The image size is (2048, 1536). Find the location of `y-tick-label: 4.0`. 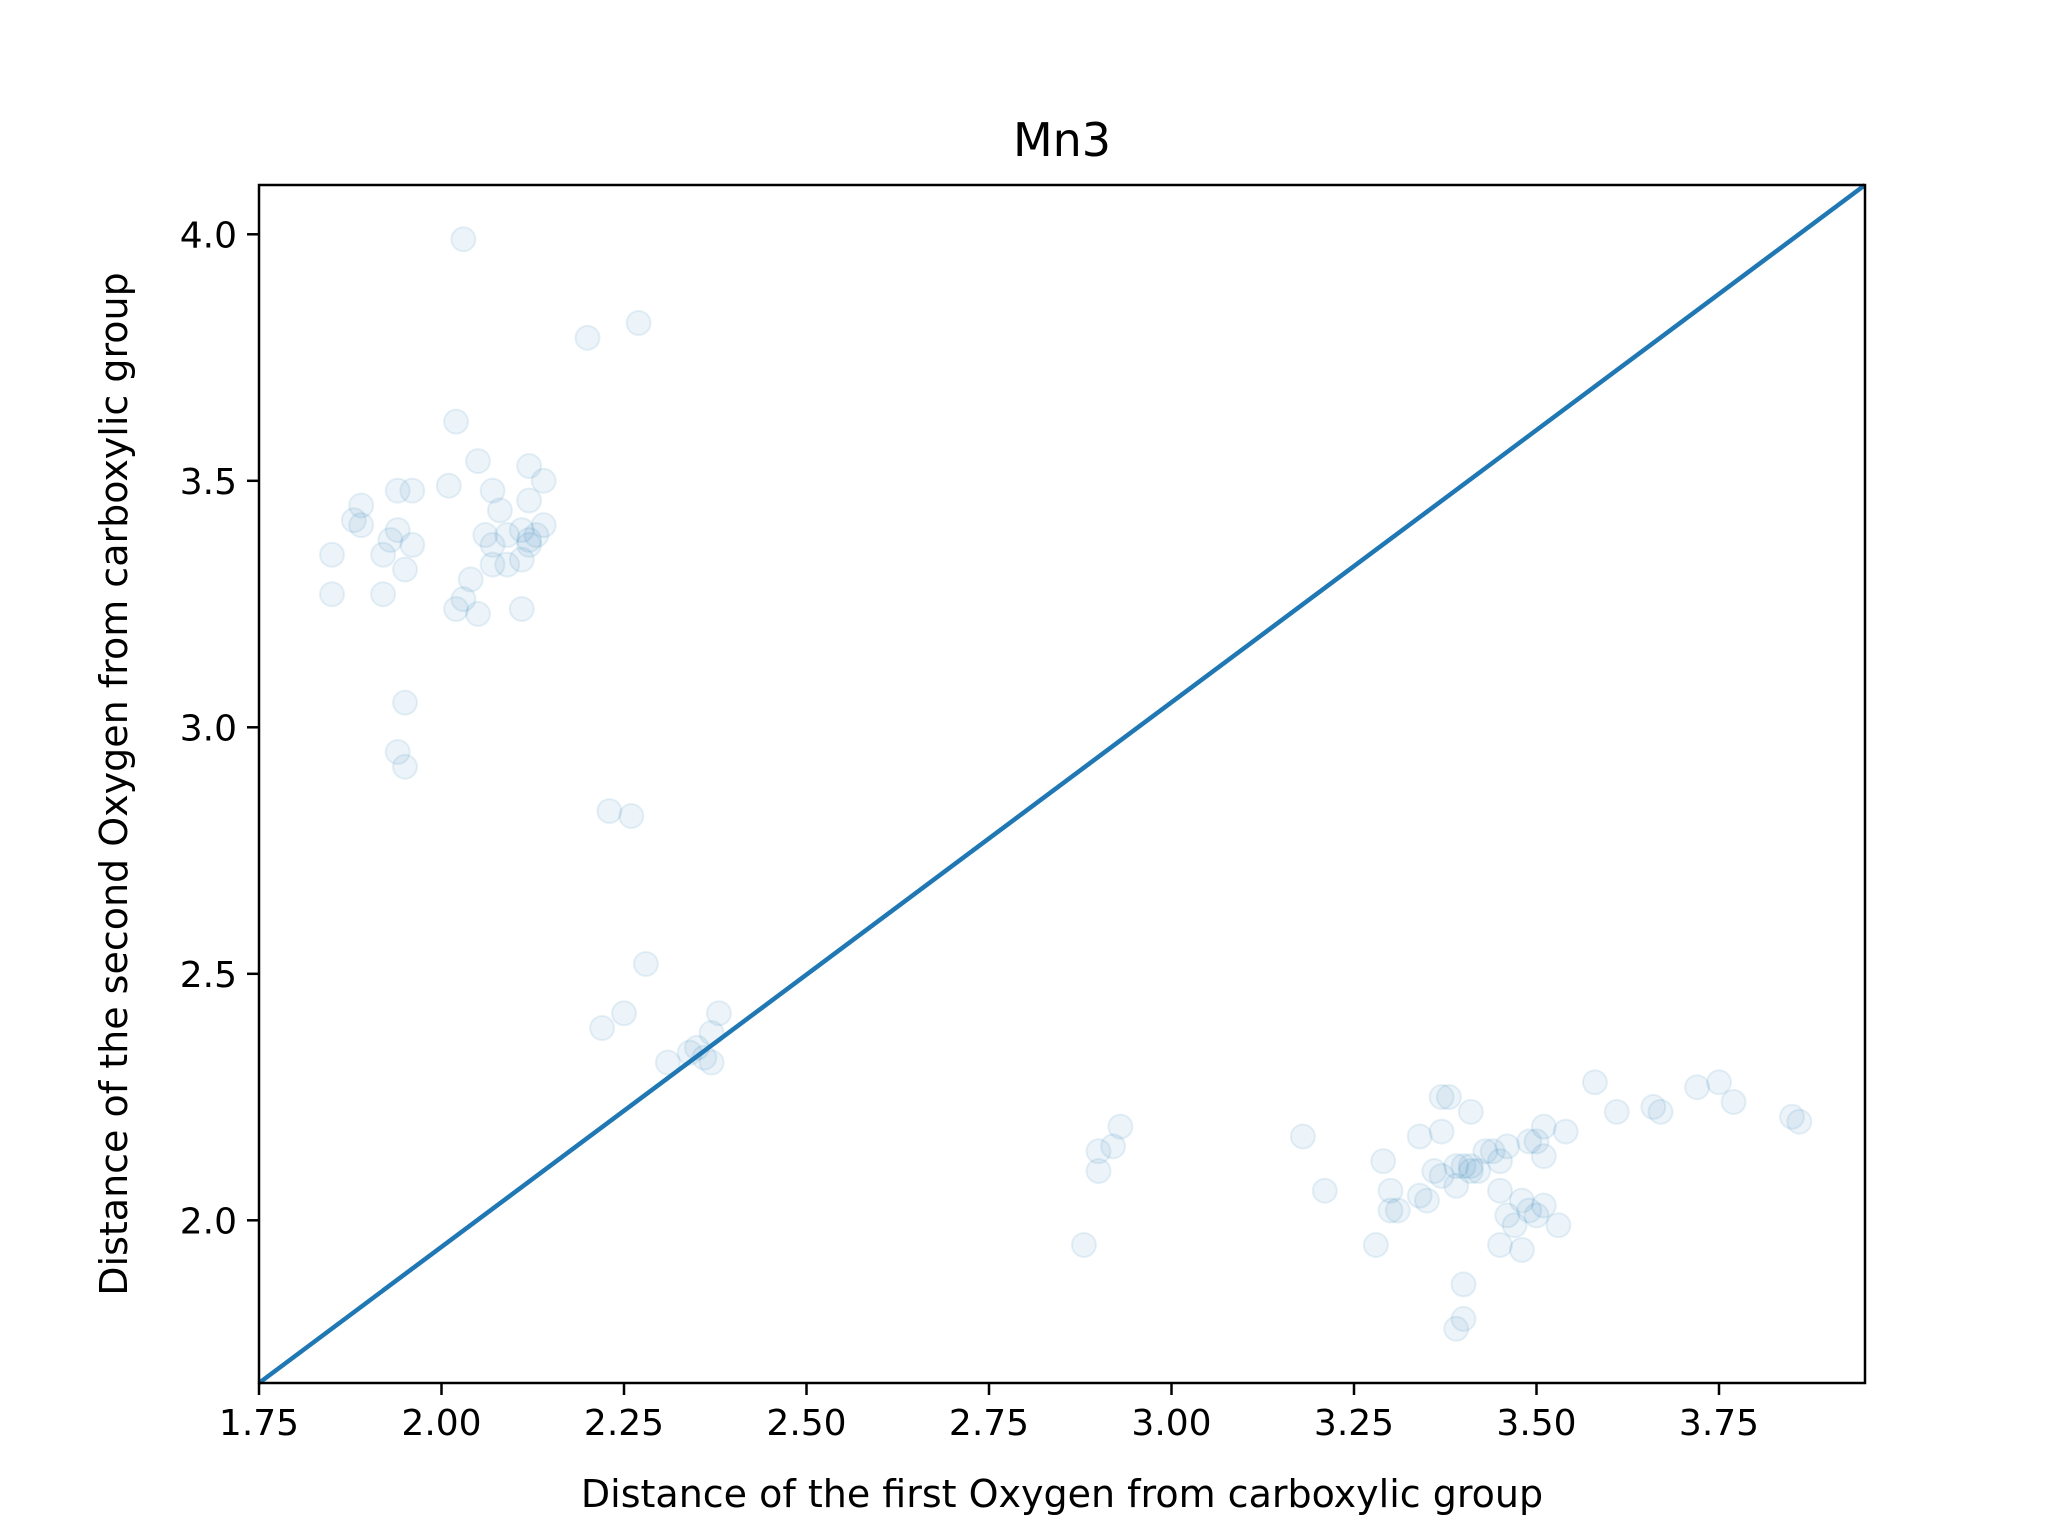

y-tick-label: 4.0 is located at coordinates (208, 235).